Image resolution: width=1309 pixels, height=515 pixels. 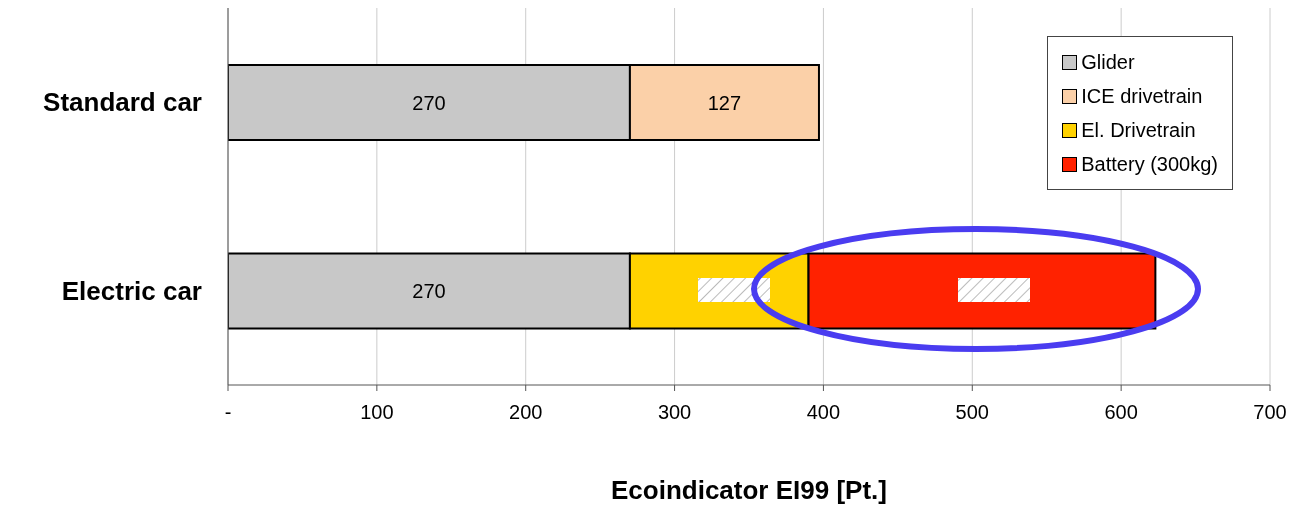 What do you see at coordinates (674, 412) in the screenshot?
I see `x-tick-label: 300` at bounding box center [674, 412].